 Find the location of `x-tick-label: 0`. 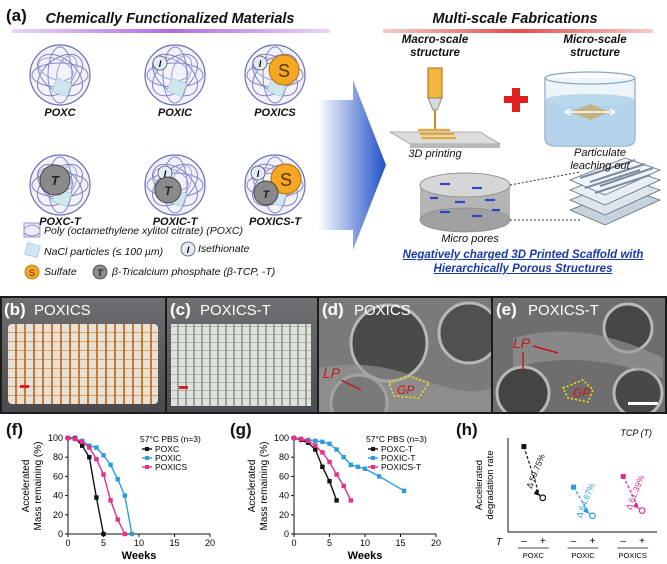

x-tick-label: 0 is located at coordinates (67, 543).